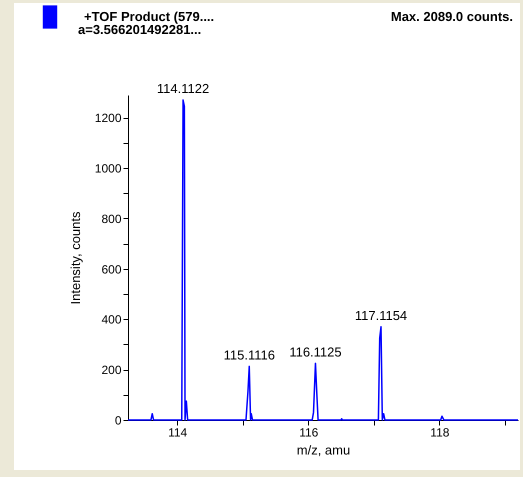  I want to click on x-axis-title: m/z, amu, so click(323, 450).